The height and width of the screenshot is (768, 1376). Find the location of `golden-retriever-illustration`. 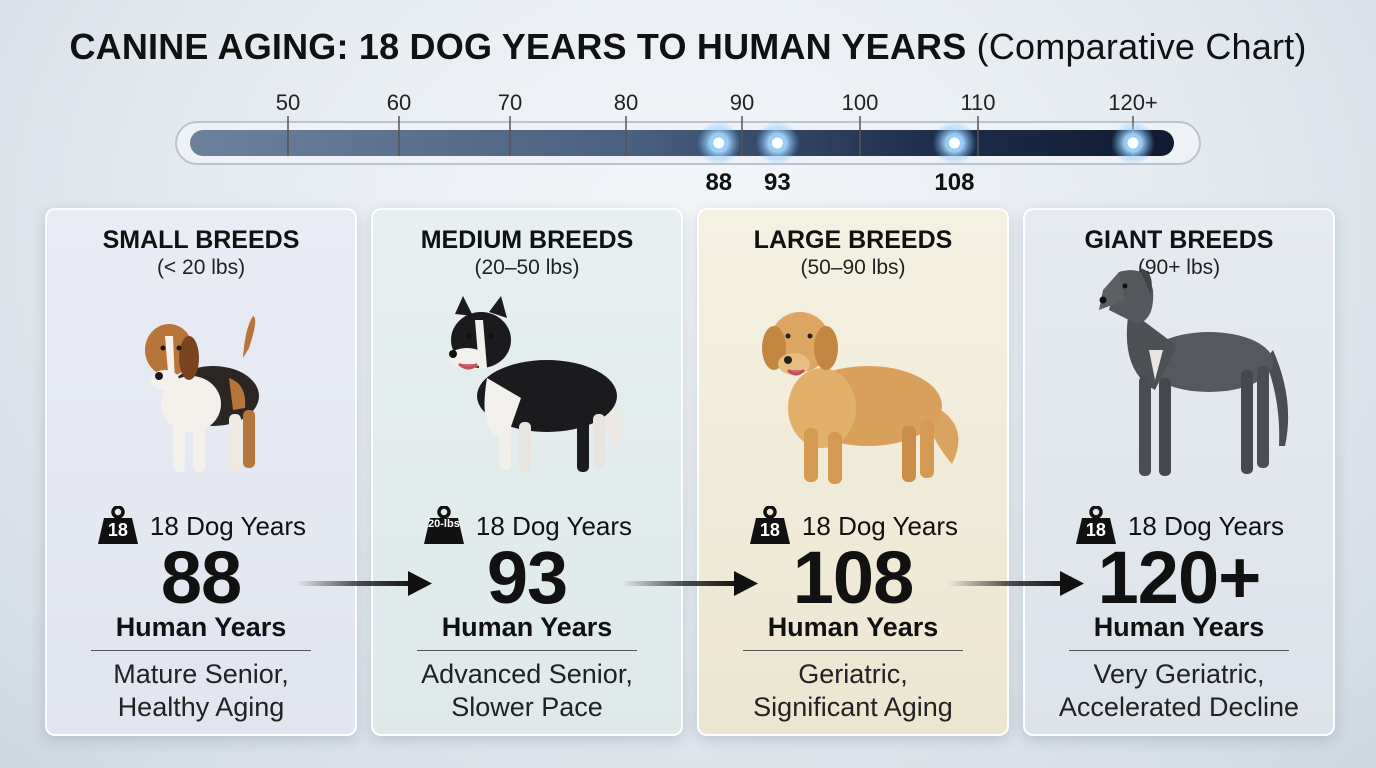

golden-retriever-illustration is located at coordinates (860, 398).